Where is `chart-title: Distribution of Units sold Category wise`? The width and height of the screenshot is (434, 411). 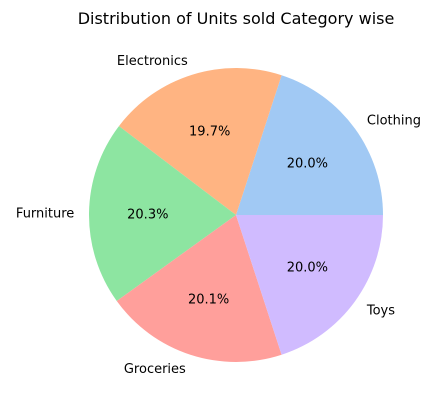 chart-title: Distribution of Units sold Category wise is located at coordinates (236, 18).